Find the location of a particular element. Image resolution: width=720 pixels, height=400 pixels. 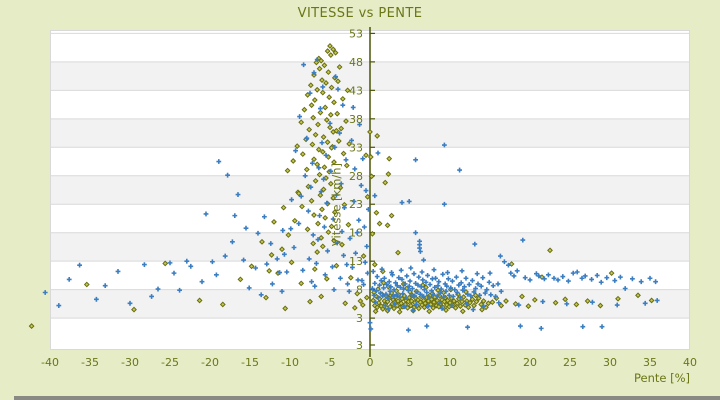

x-tick-label: 35 is located at coordinates (650, 362).